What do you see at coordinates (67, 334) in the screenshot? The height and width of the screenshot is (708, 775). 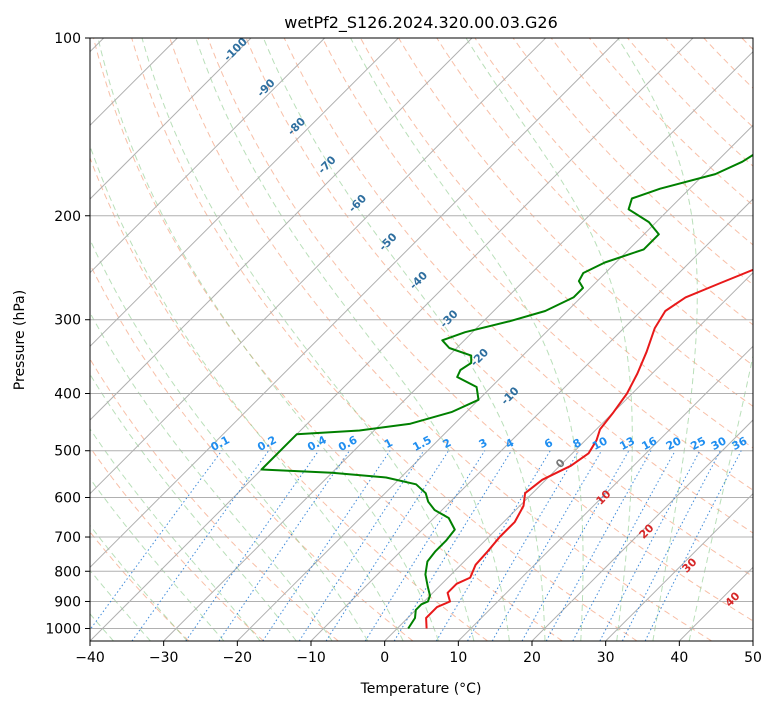 I see `y-axis: 100 200 300 400 500 600 700 800 900 1000` at bounding box center [67, 334].